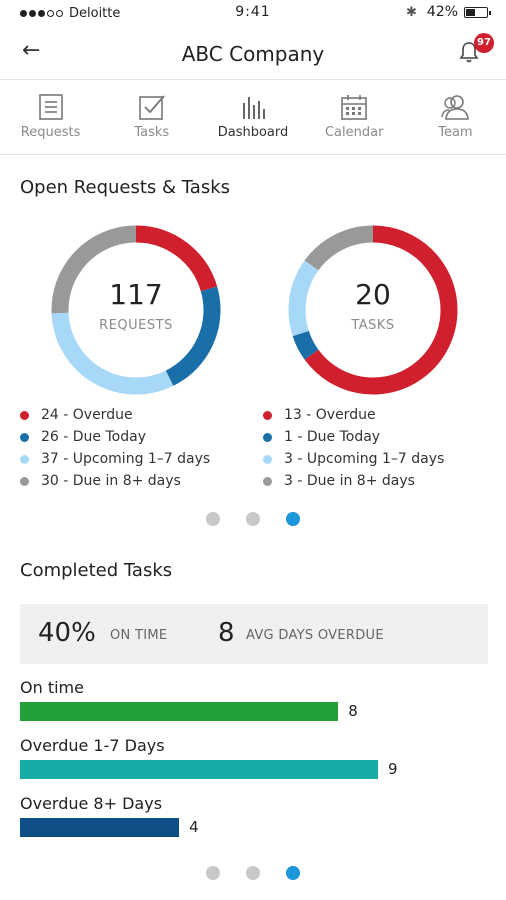 This screenshot has height=900, width=506. I want to click on requests-donut-chart: 117 REQUESTS, so click(136, 310).